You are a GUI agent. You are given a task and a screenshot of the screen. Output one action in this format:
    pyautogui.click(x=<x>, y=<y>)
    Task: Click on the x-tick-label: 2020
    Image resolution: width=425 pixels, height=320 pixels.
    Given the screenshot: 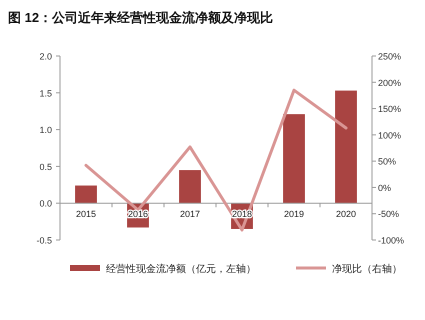 What is the action you would take?
    pyautogui.click(x=346, y=214)
    